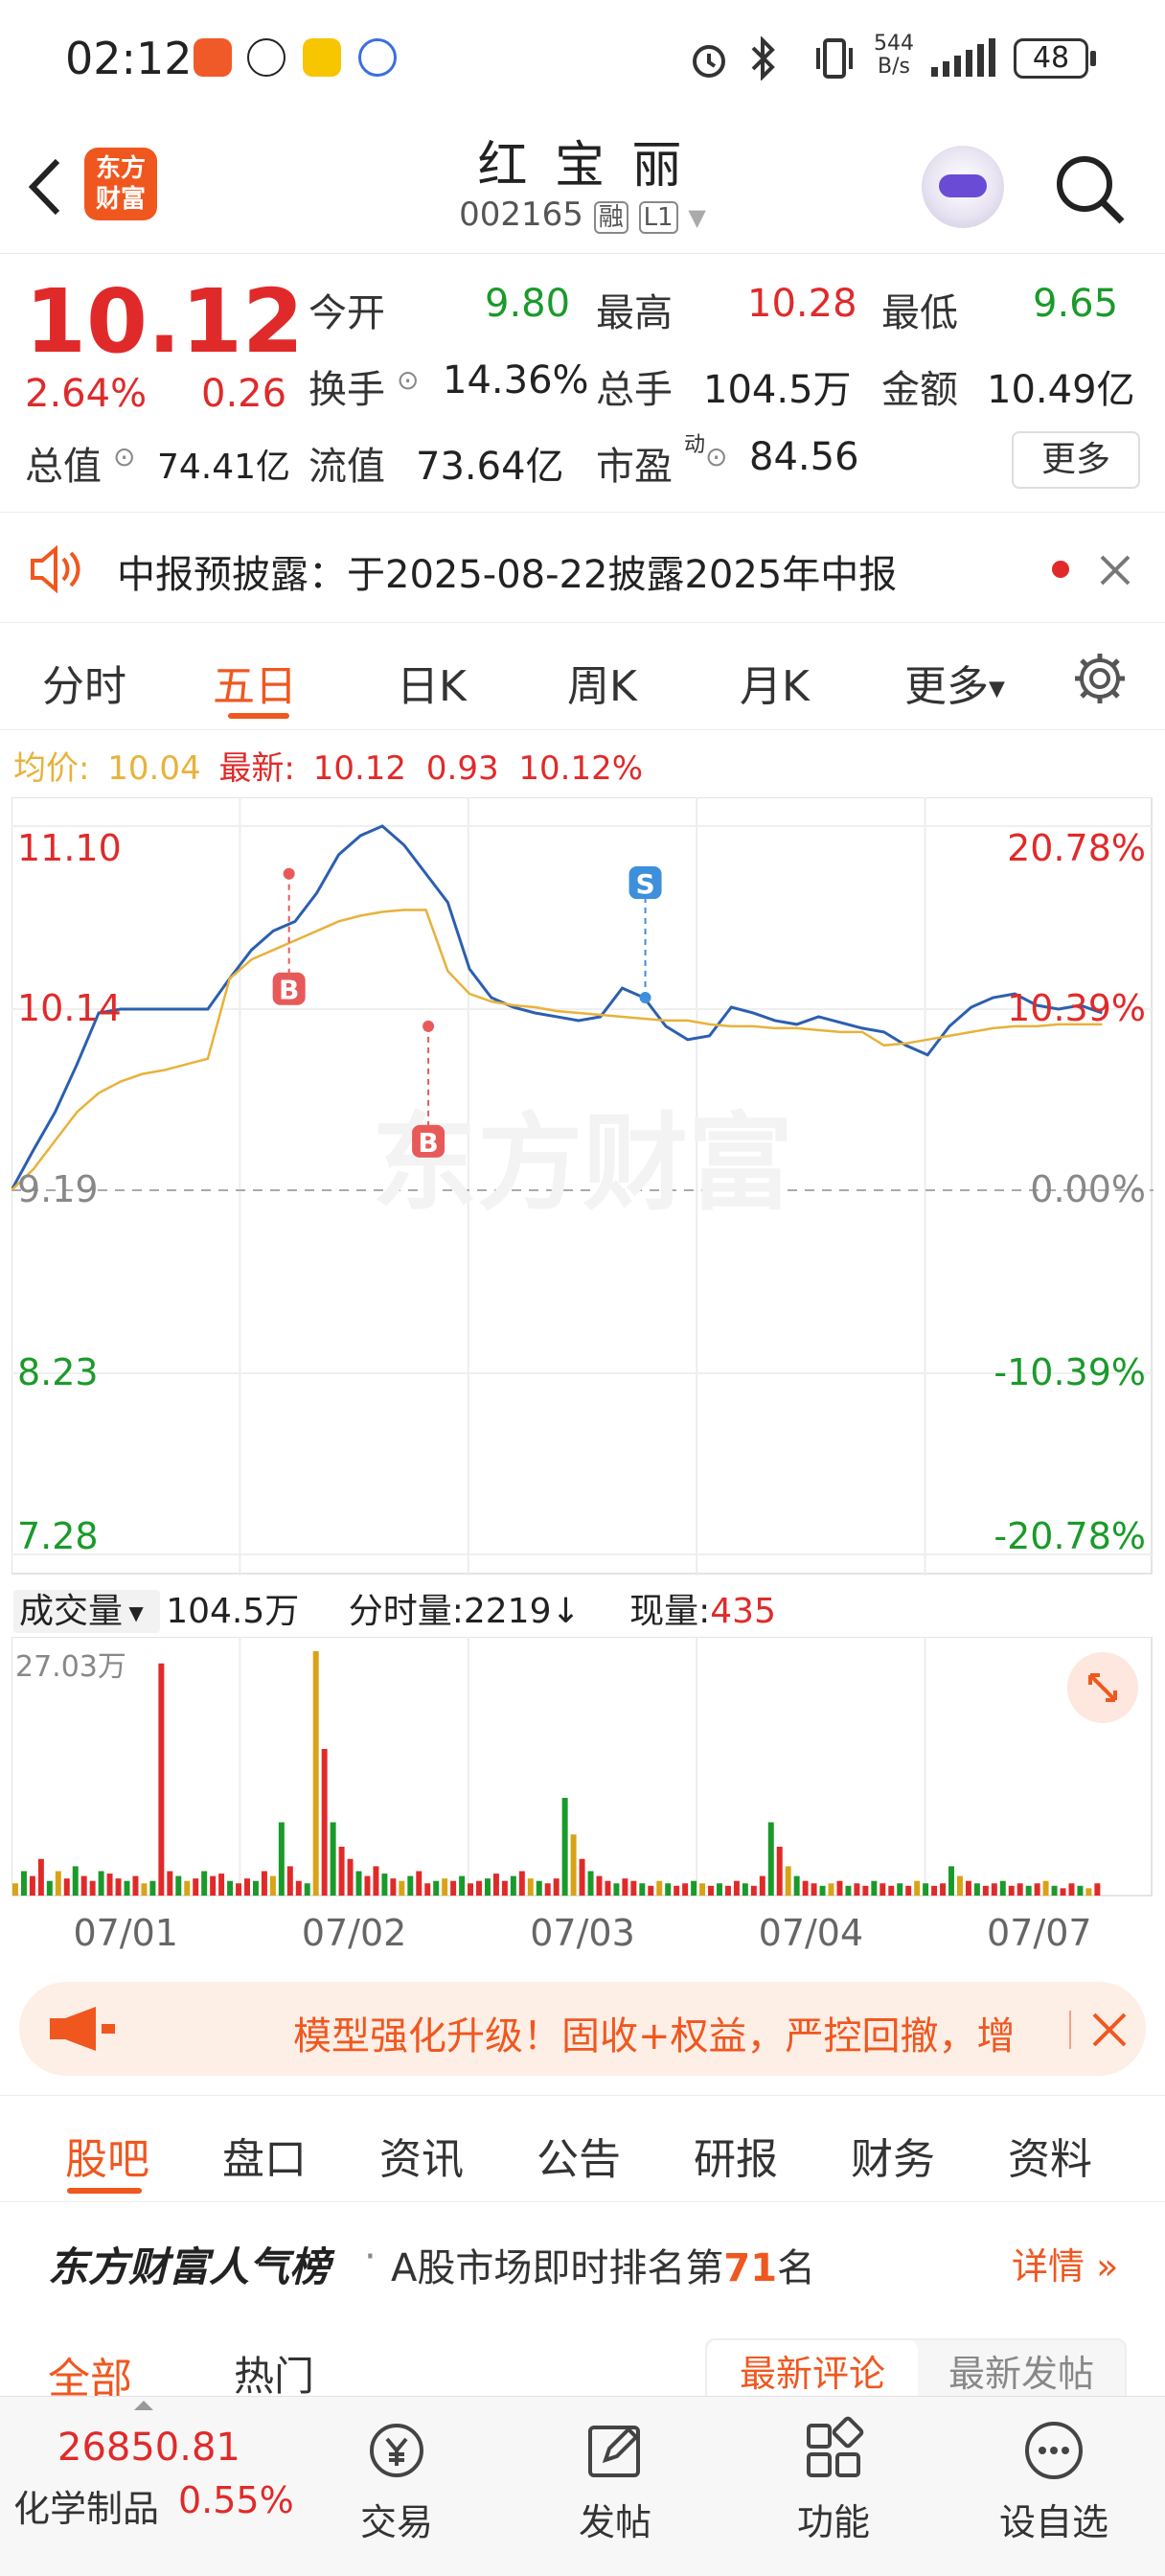 Image resolution: width=1165 pixels, height=2576 pixels. Describe the element at coordinates (107, 2159) in the screenshot. I see `tab-guba: 股吧` at that location.